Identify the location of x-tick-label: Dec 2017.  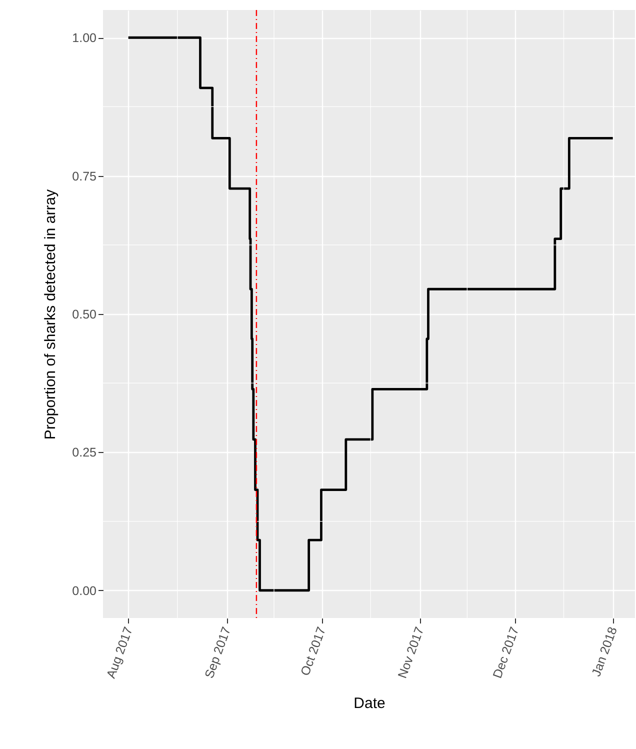
(506, 652).